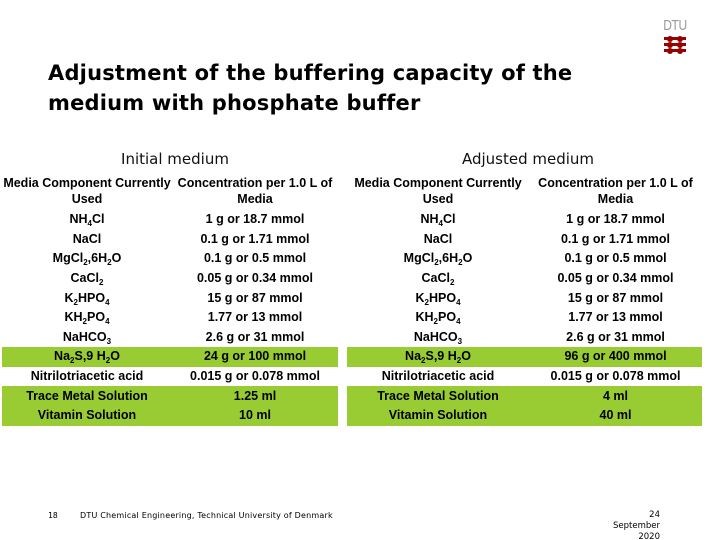 The image size is (720, 540). I want to click on table-row: Vitamin Solution 10 ml, so click(170, 415).